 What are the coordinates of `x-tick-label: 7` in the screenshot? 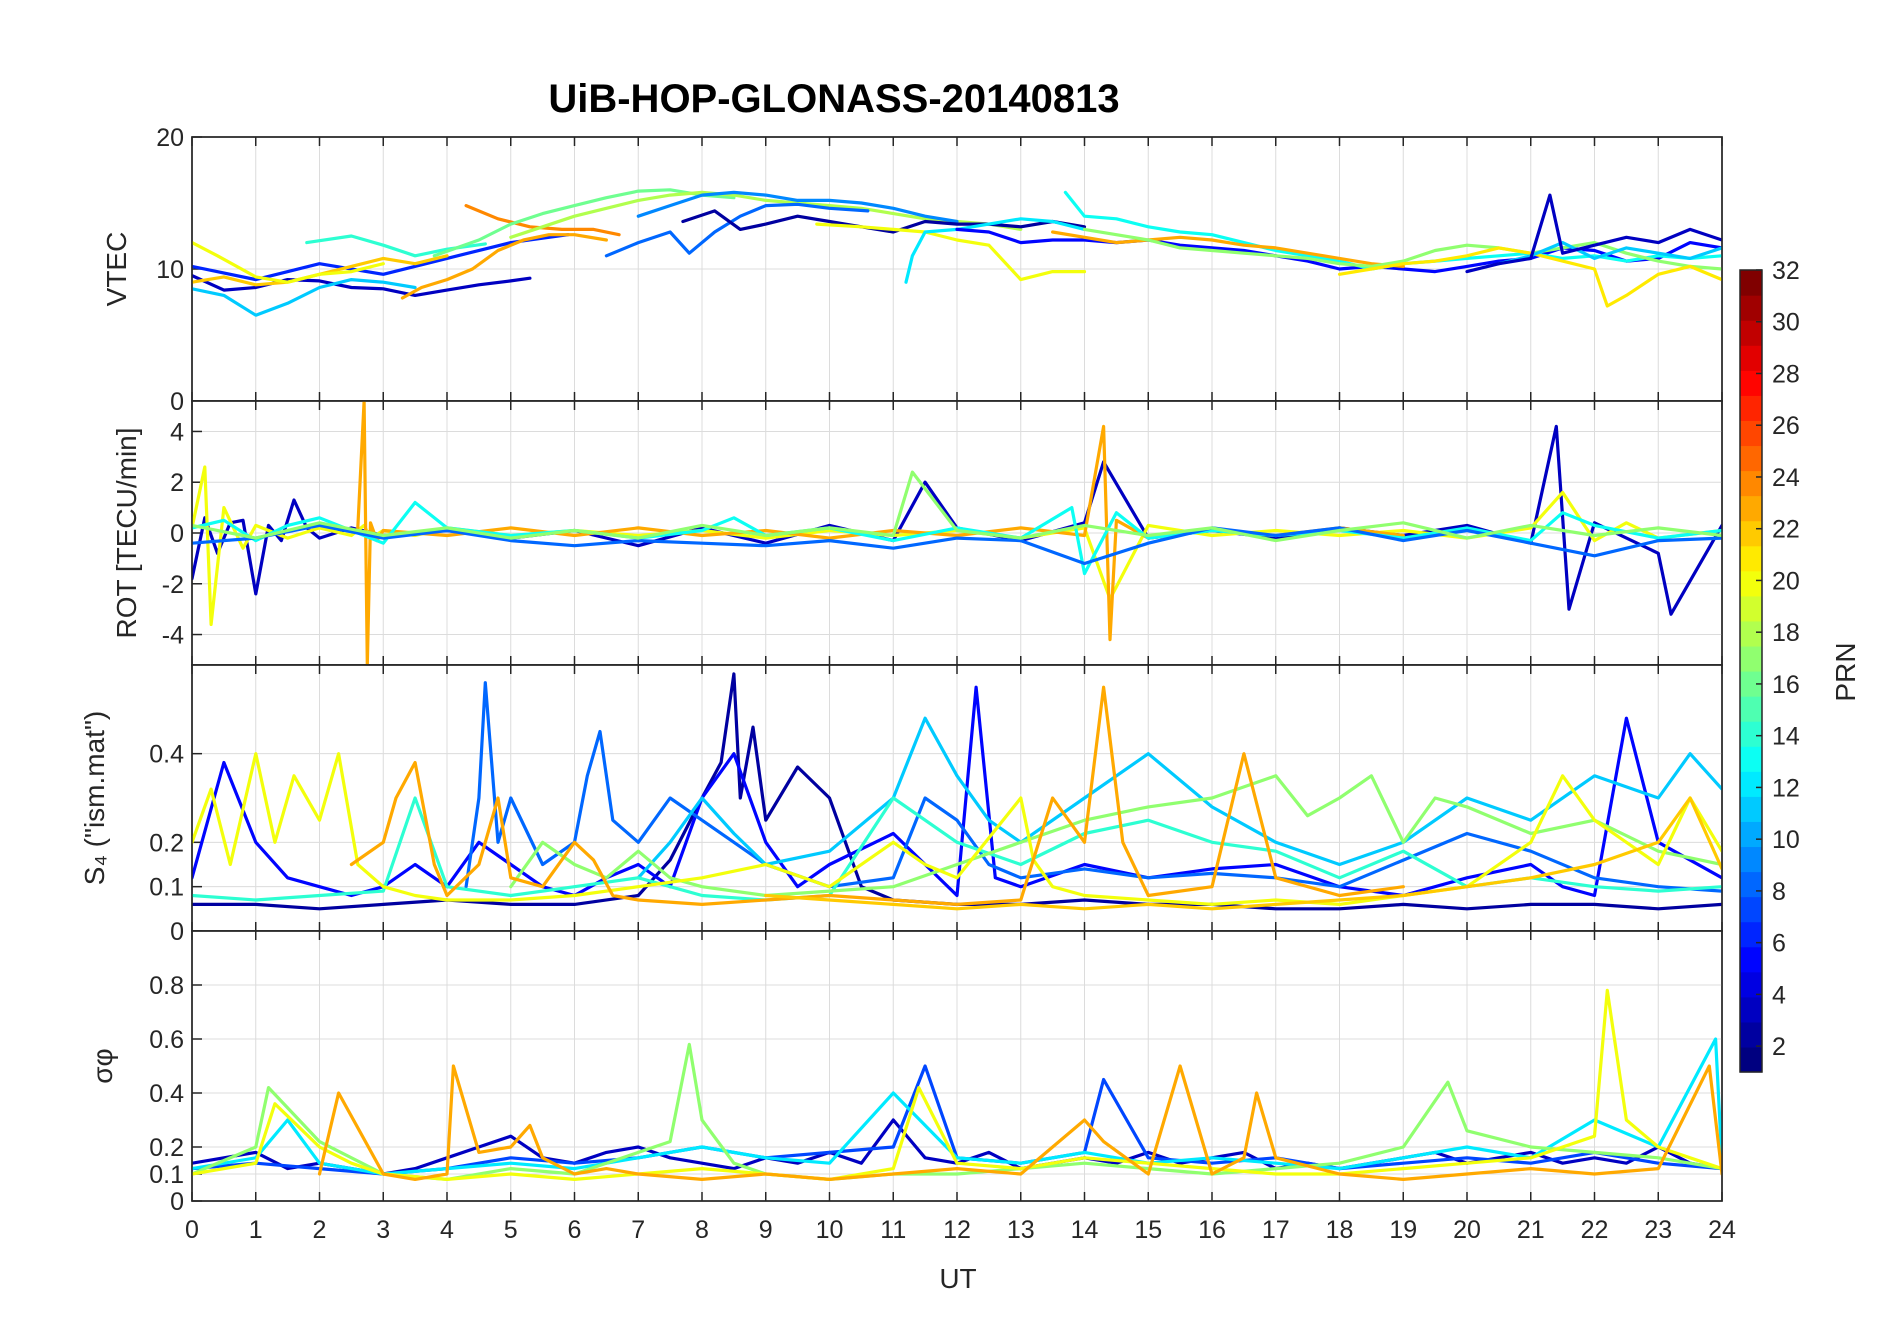 It's located at (638, 1230).